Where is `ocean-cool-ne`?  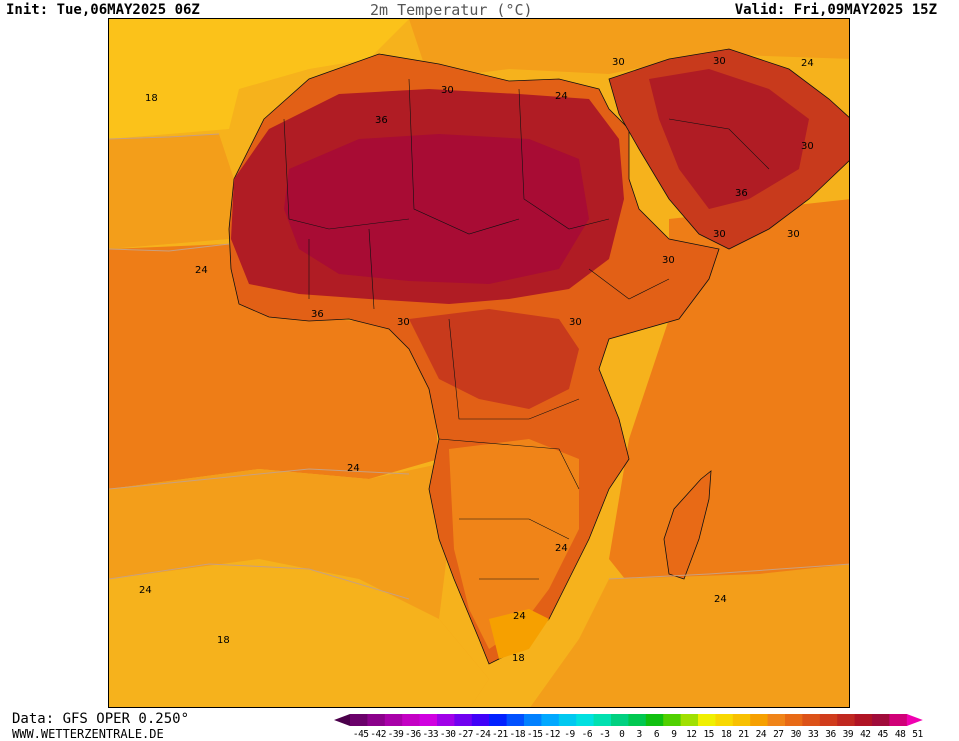 ocean-cool-ne is located at coordinates (629, 49).